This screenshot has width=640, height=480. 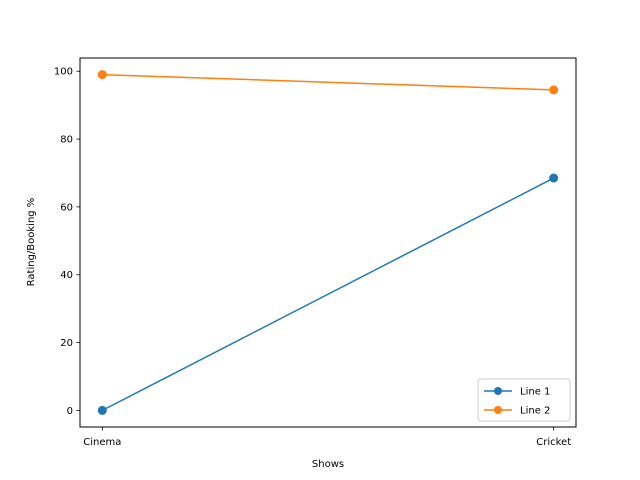 What do you see at coordinates (63, 72) in the screenshot?
I see `y-tick-label: 100` at bounding box center [63, 72].